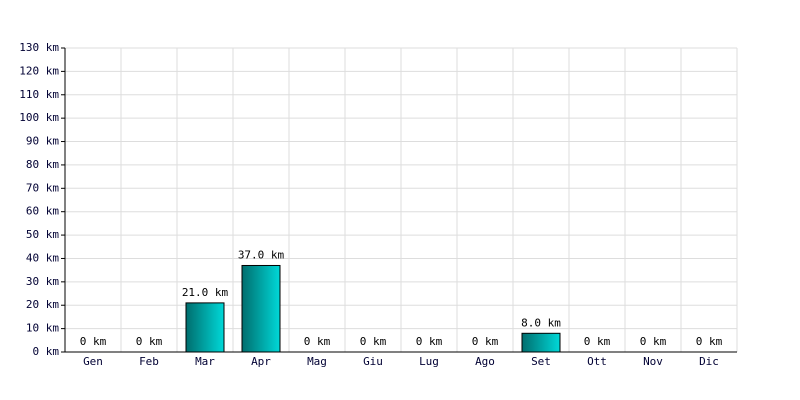 Image resolution: width=800 pixels, height=400 pixels. I want to click on x-tick-label: Mar, so click(205, 361).